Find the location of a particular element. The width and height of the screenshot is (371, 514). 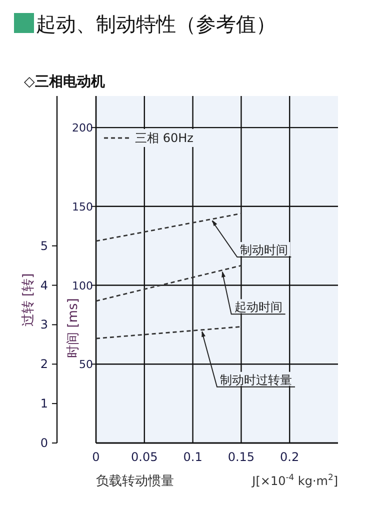

y2-tick-label: 5 is located at coordinates (44, 245).